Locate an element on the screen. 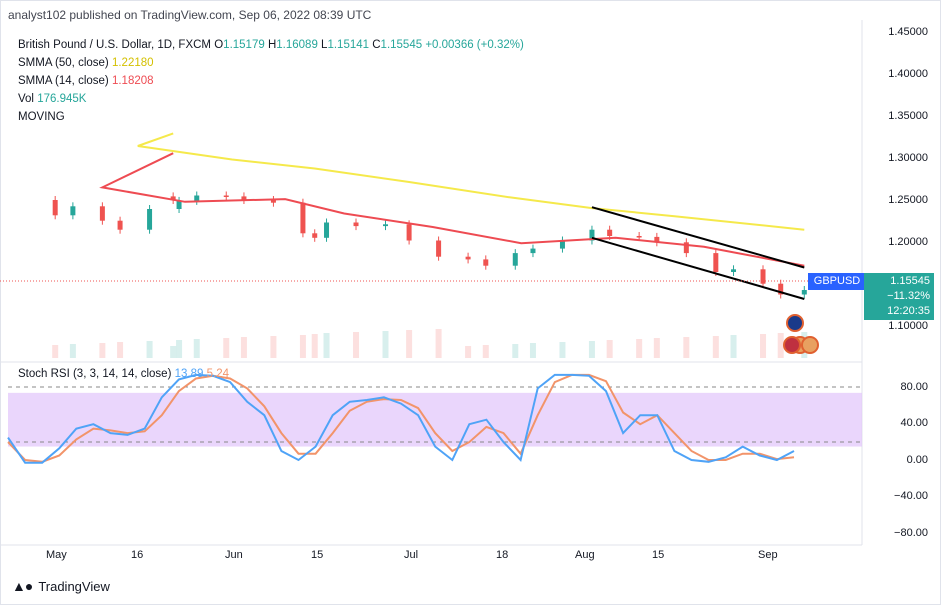 The height and width of the screenshot is (605, 941). smma14-value: 1.18208 is located at coordinates (132, 81).